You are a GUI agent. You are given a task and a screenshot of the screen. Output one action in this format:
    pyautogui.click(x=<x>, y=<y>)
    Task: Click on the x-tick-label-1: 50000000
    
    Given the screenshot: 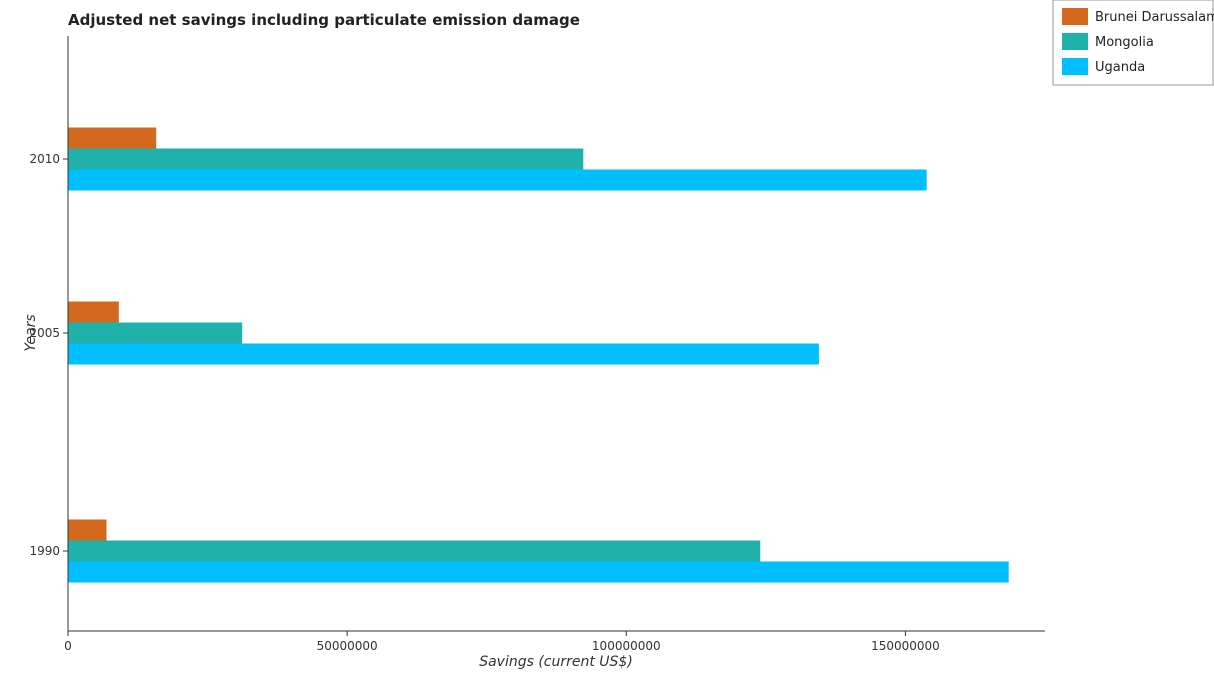 What is the action you would take?
    pyautogui.click(x=347, y=646)
    